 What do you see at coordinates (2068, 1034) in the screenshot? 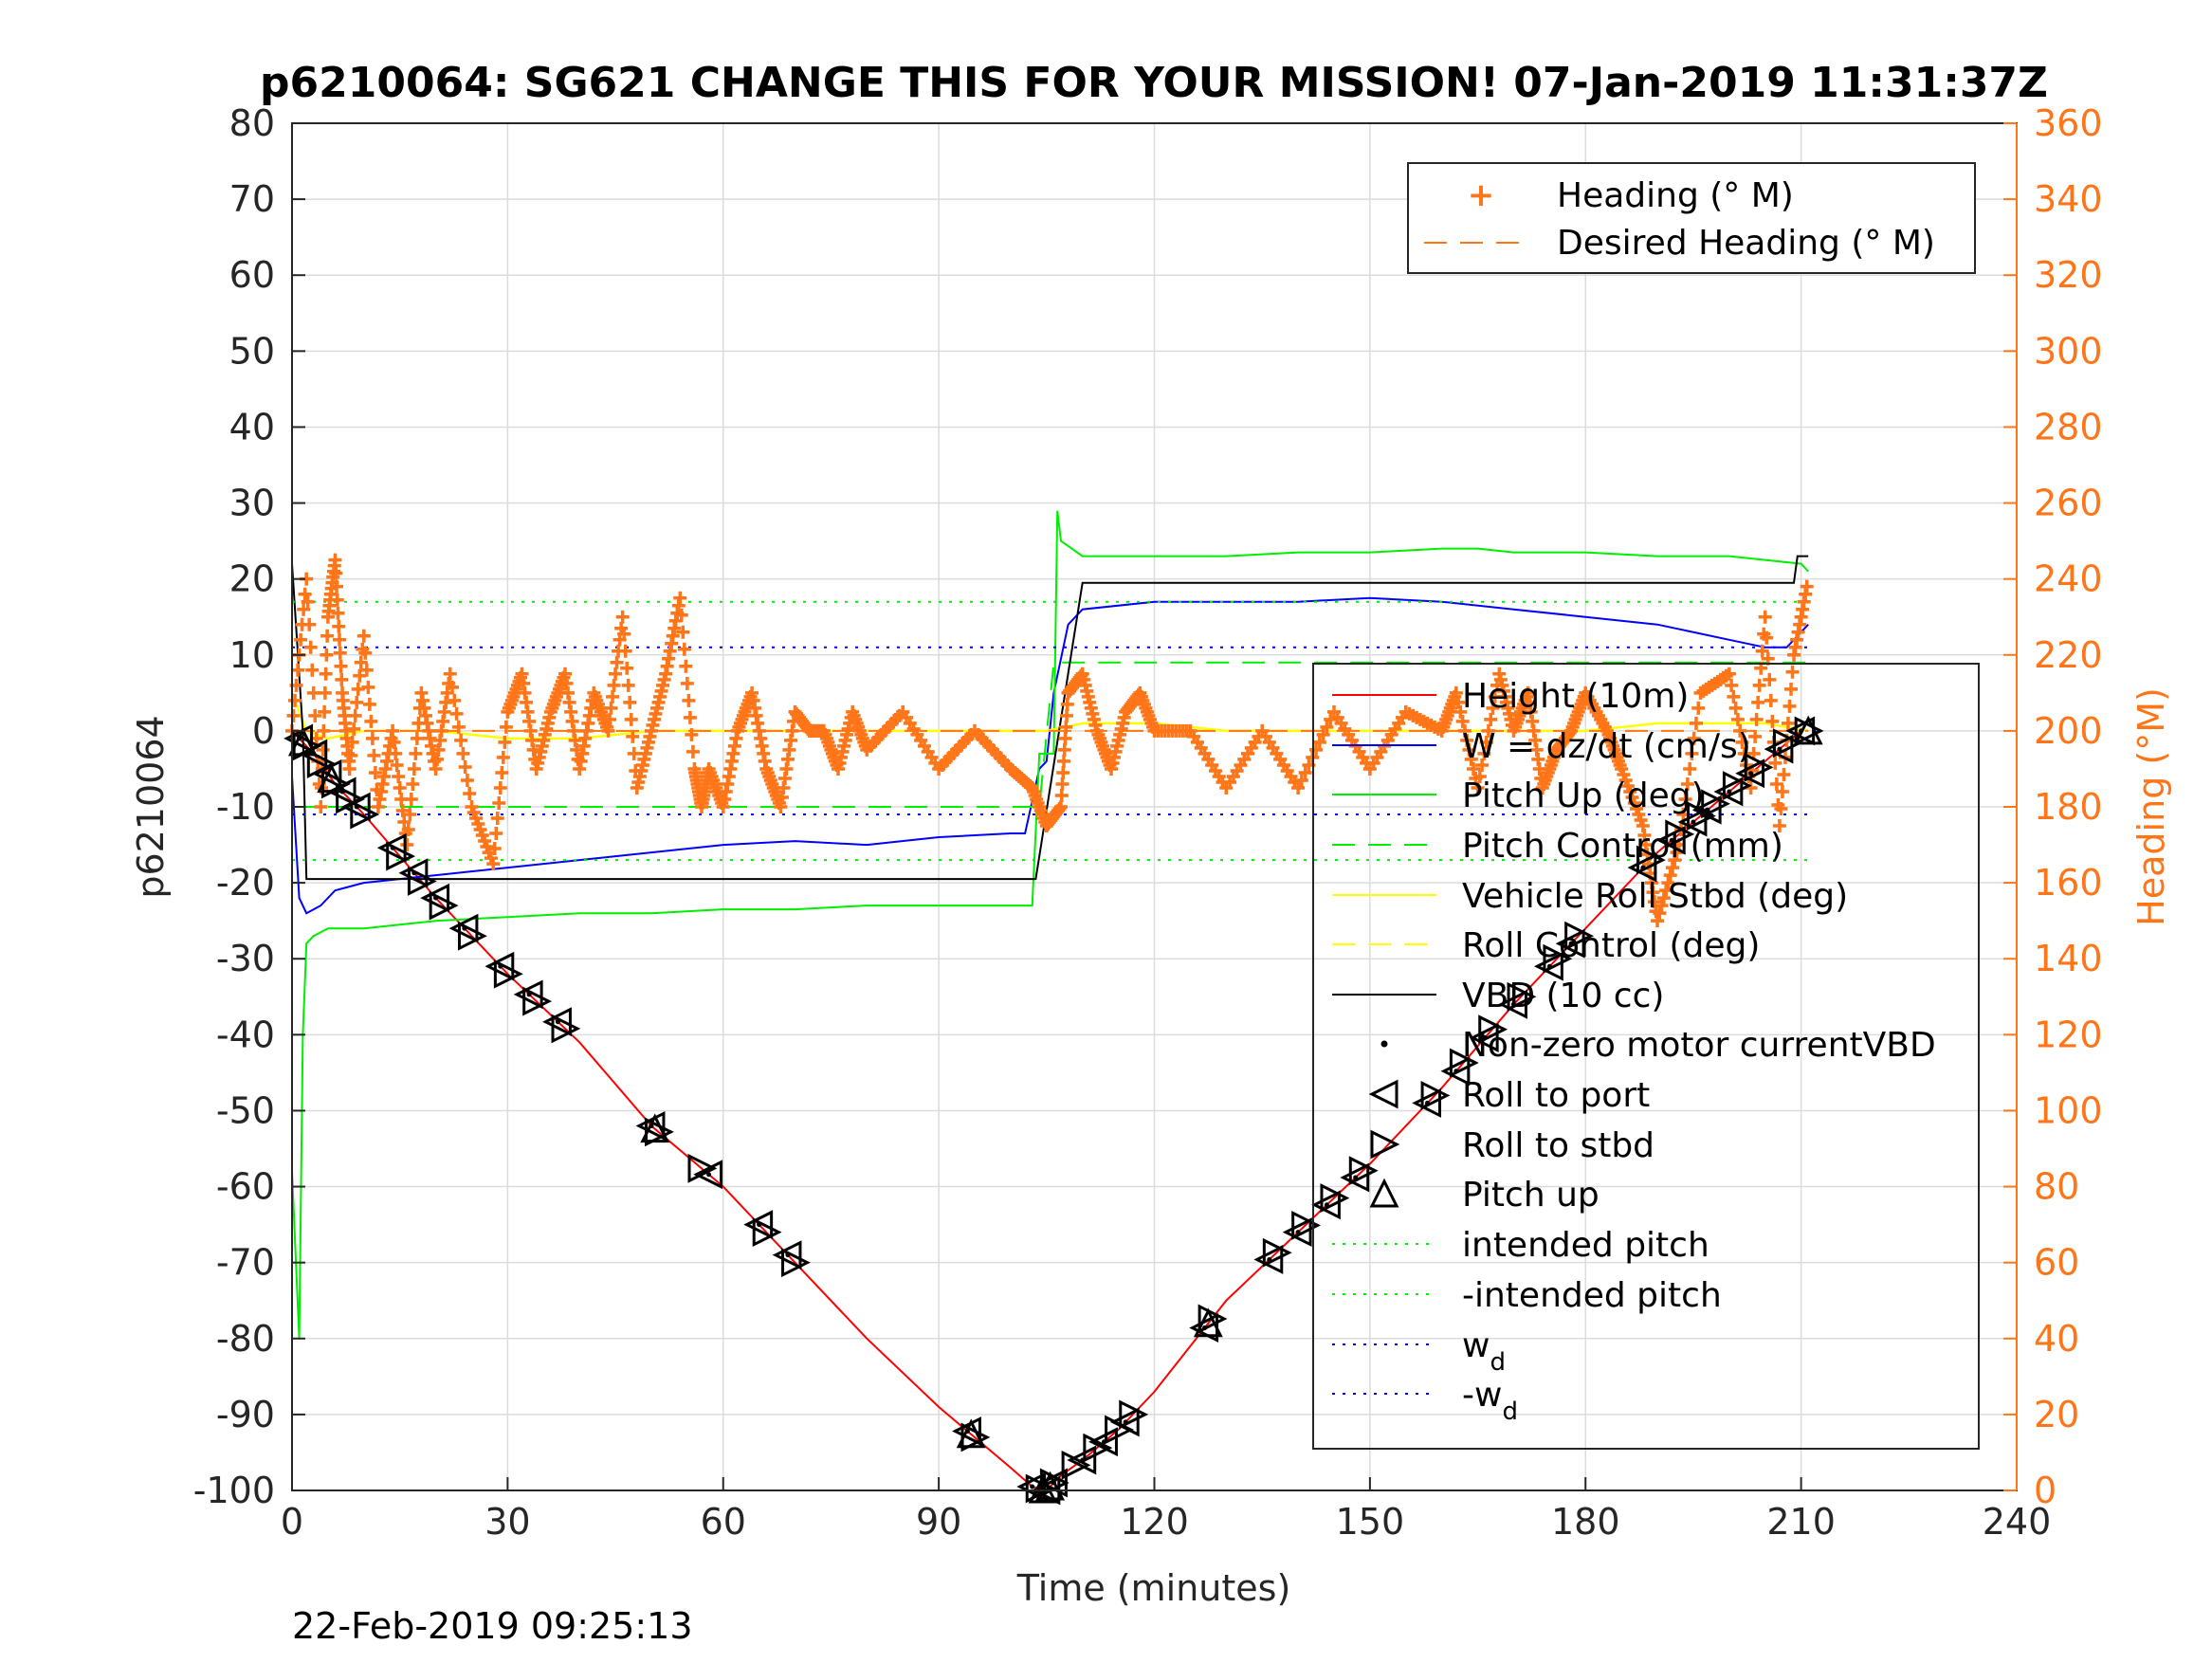
I see `y-right-tick-label: 120` at bounding box center [2068, 1034].